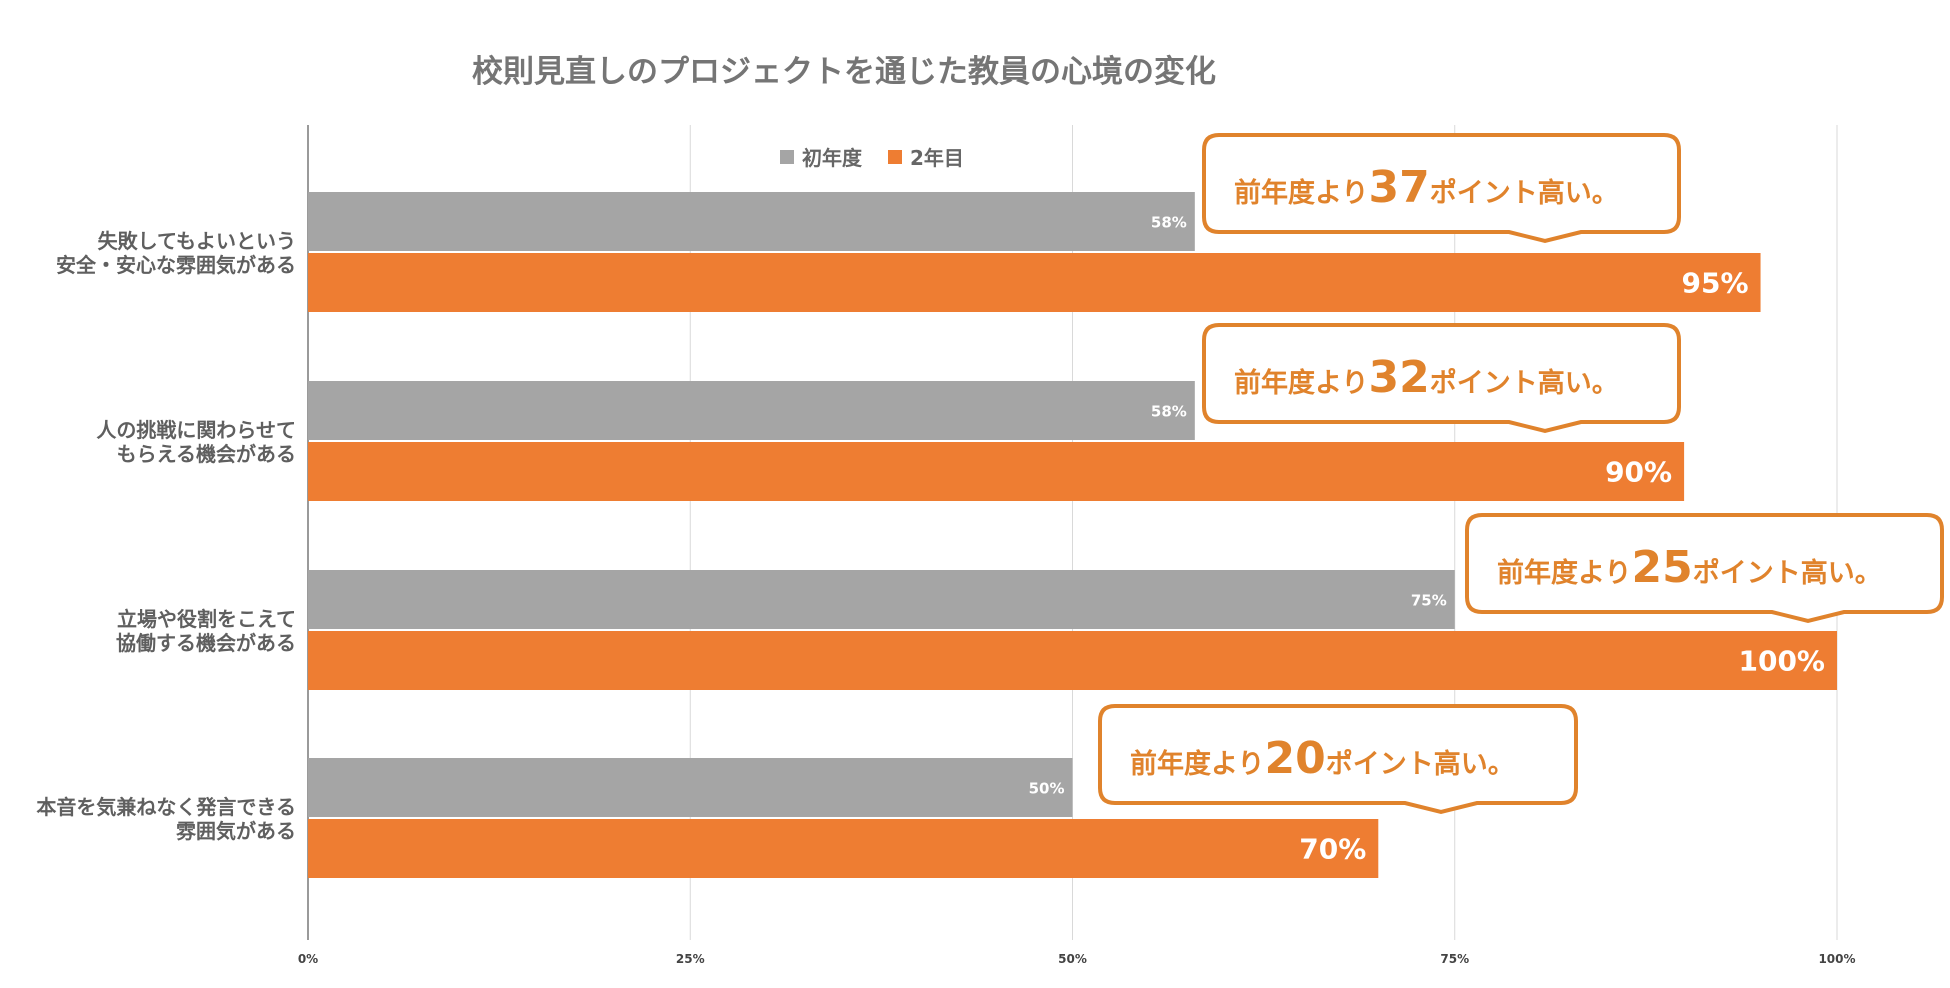 This screenshot has height=988, width=1950. Describe the element at coordinates (1332, 849) in the screenshot. I see `bar-value-label: 70%` at that location.